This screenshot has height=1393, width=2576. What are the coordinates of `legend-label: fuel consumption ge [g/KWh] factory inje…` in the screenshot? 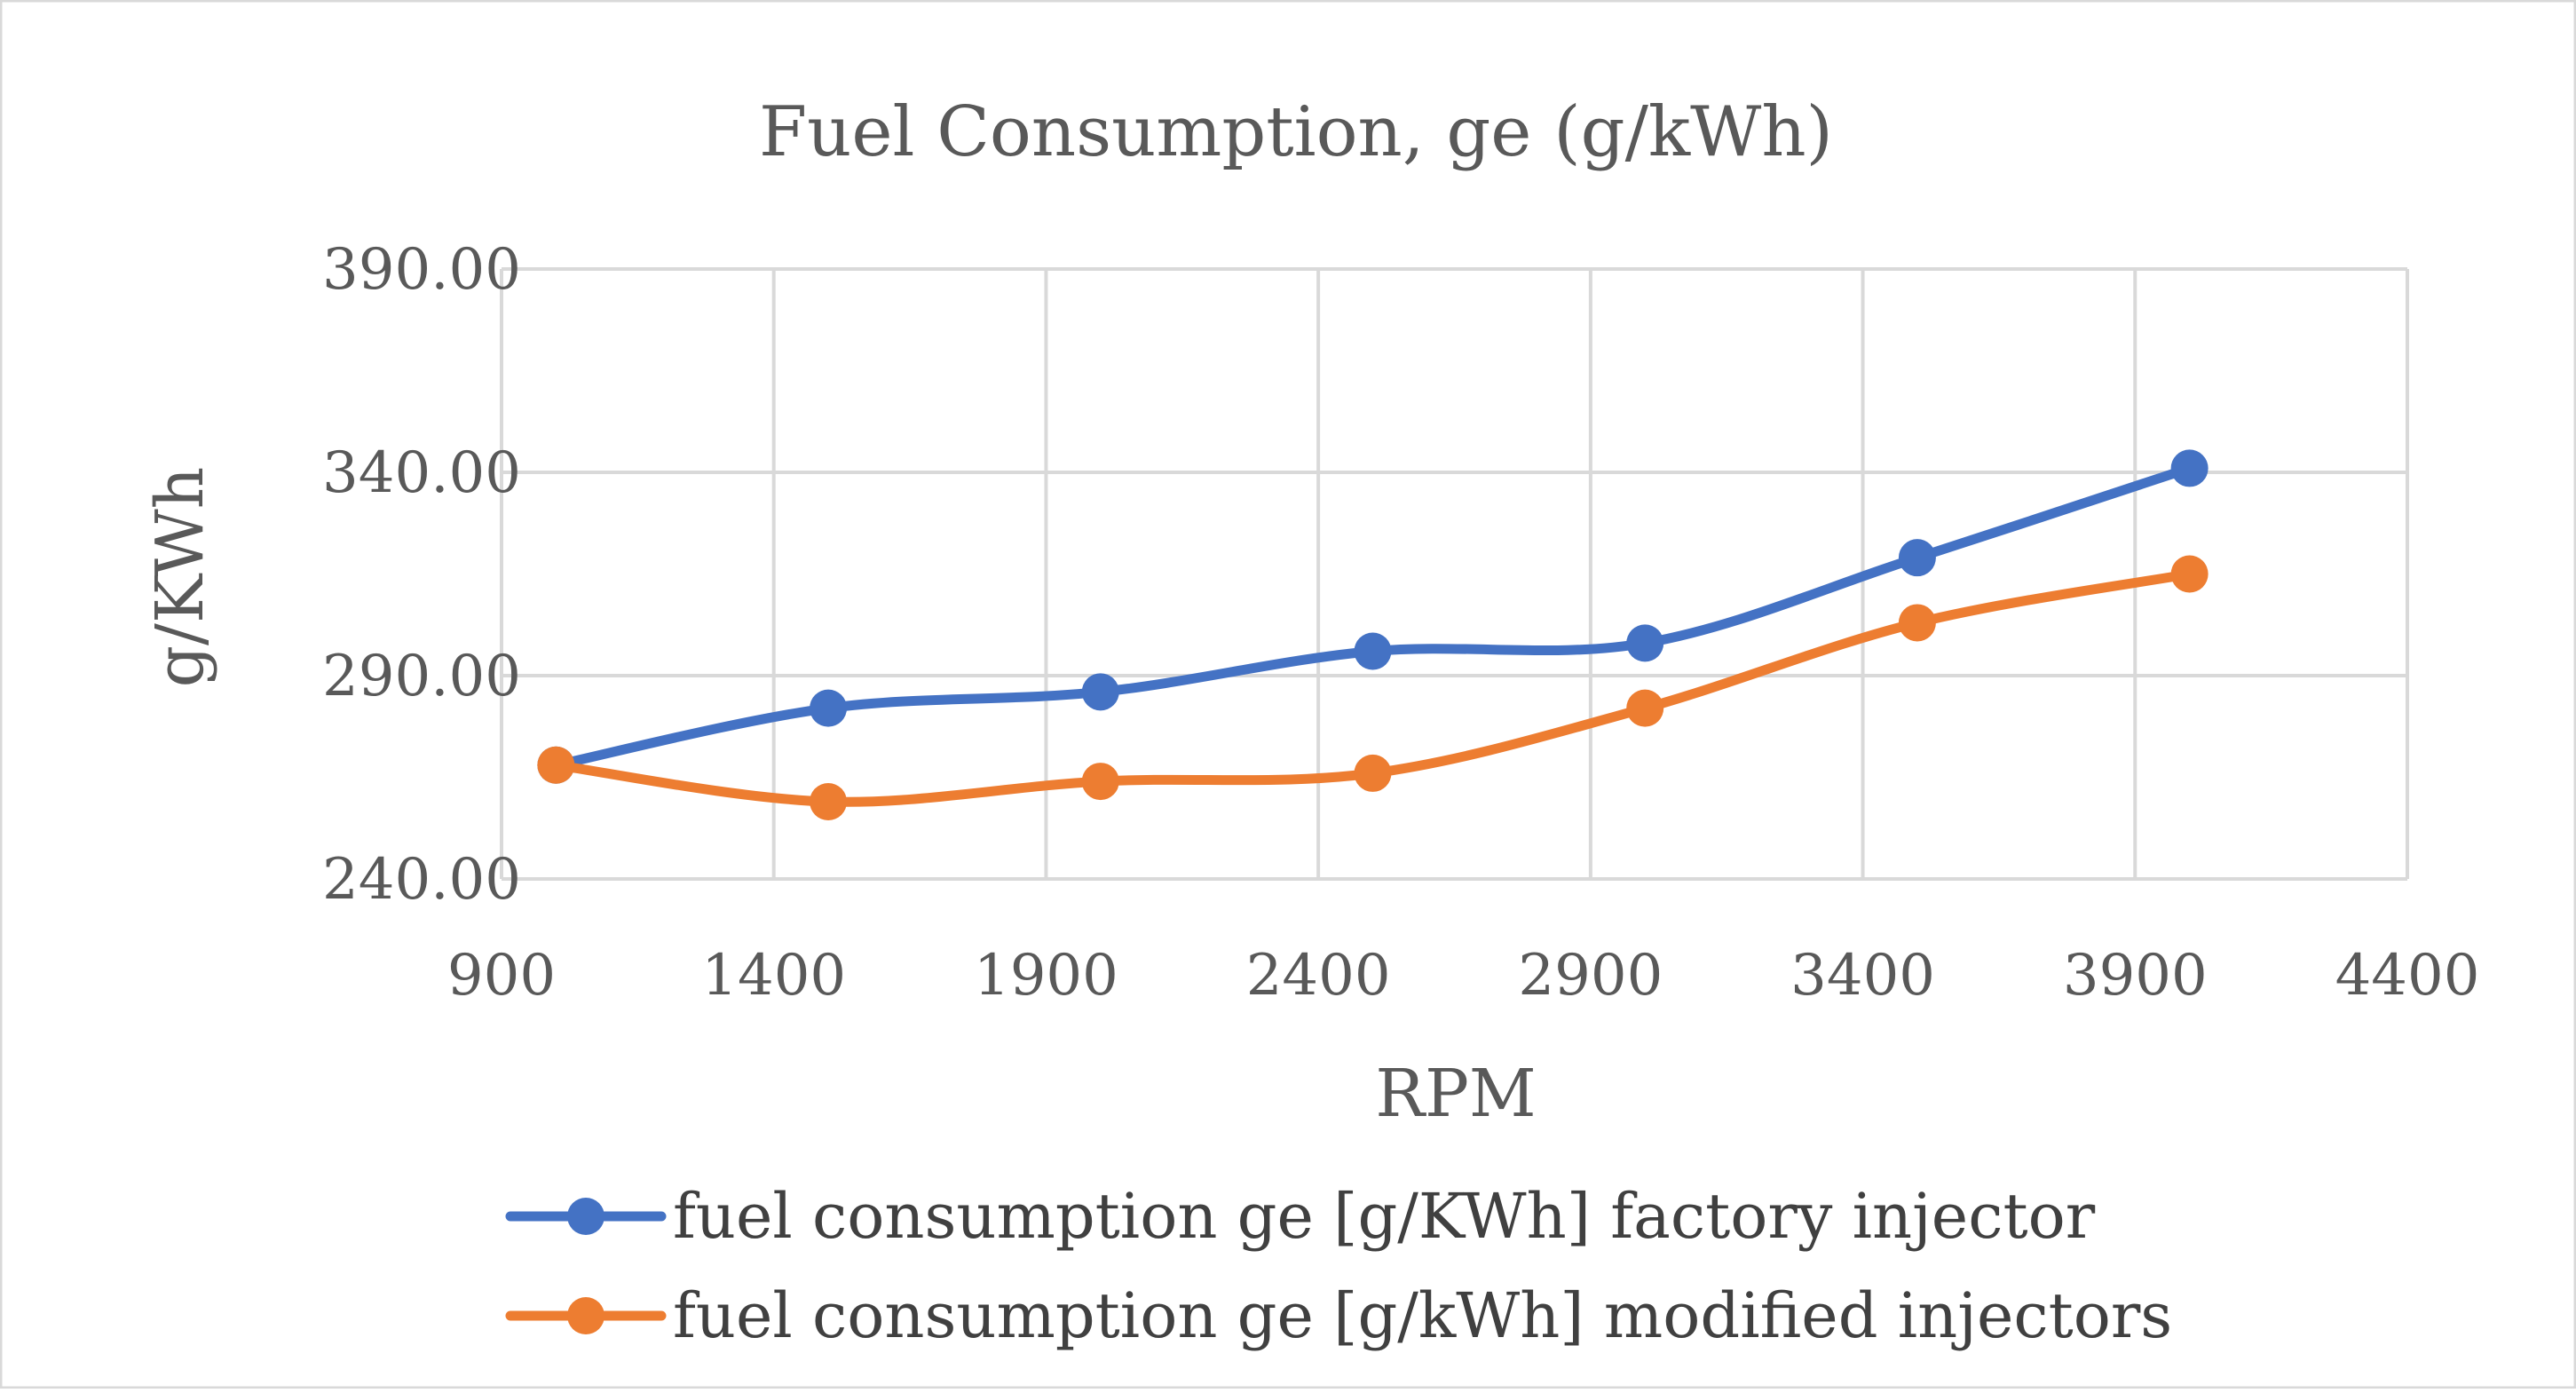 It's located at (1384, 1216).